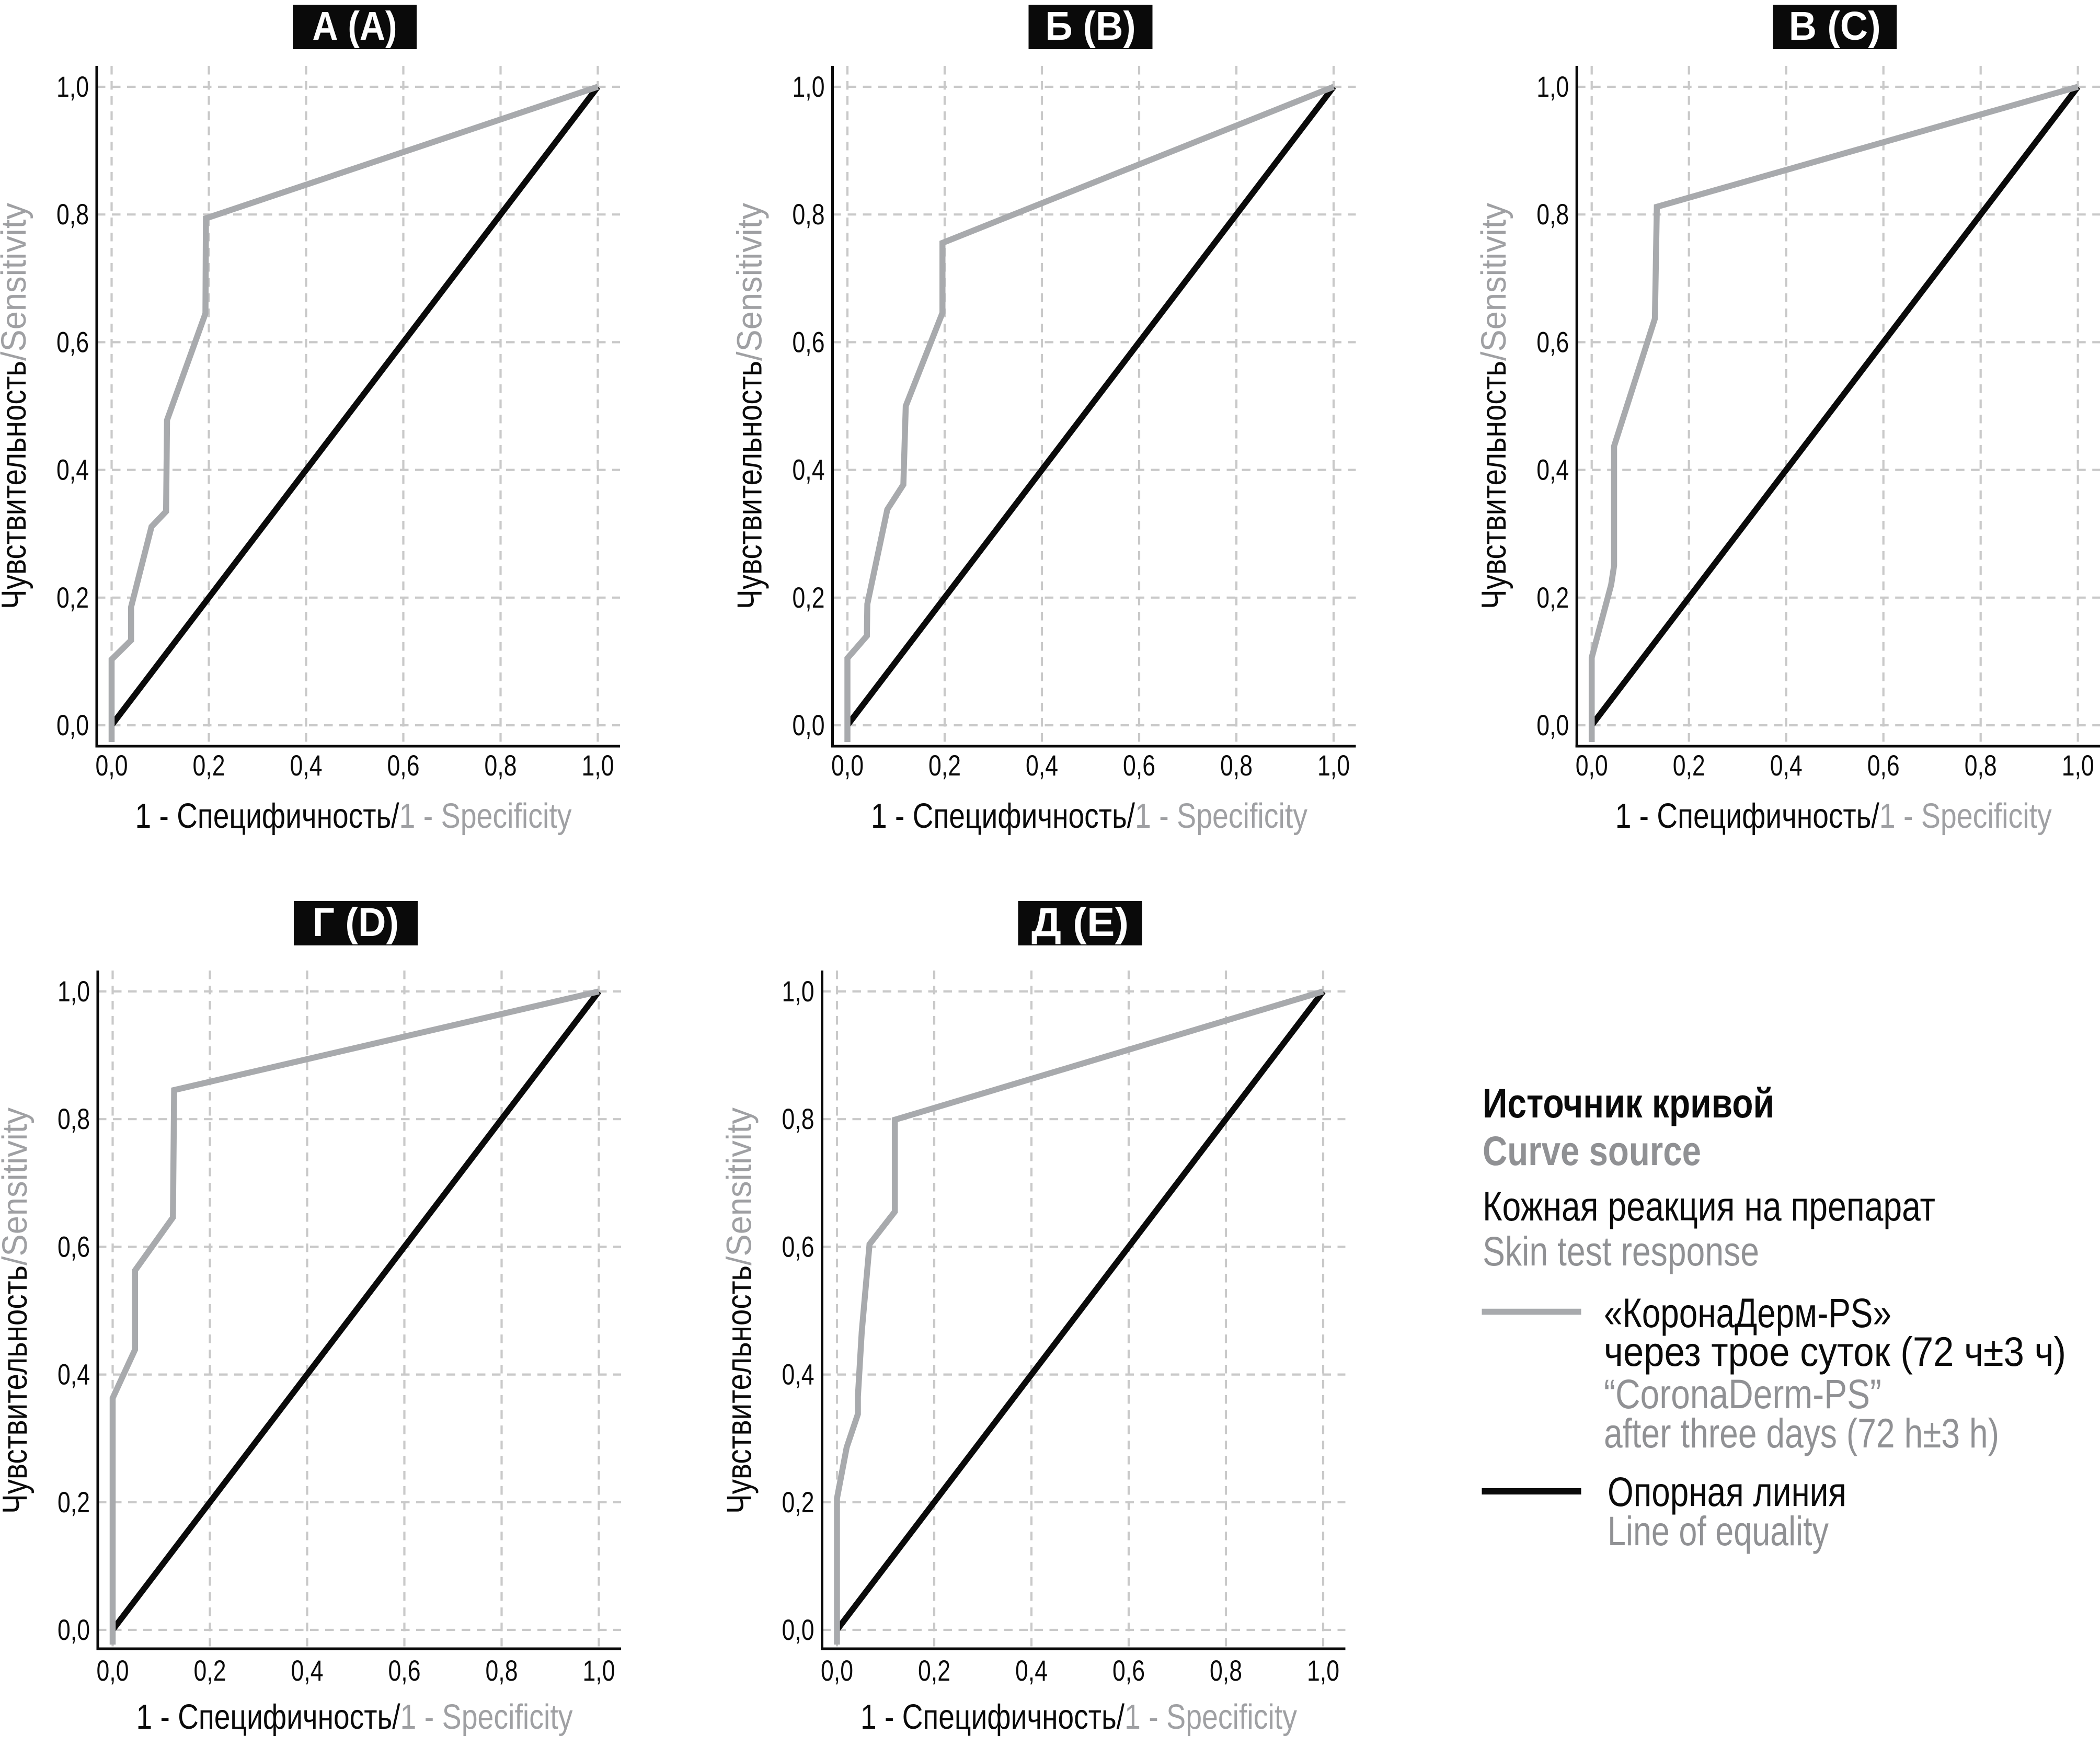  What do you see at coordinates (355, 27) in the screenshot?
I see `svg-text: А (А)` at bounding box center [355, 27].